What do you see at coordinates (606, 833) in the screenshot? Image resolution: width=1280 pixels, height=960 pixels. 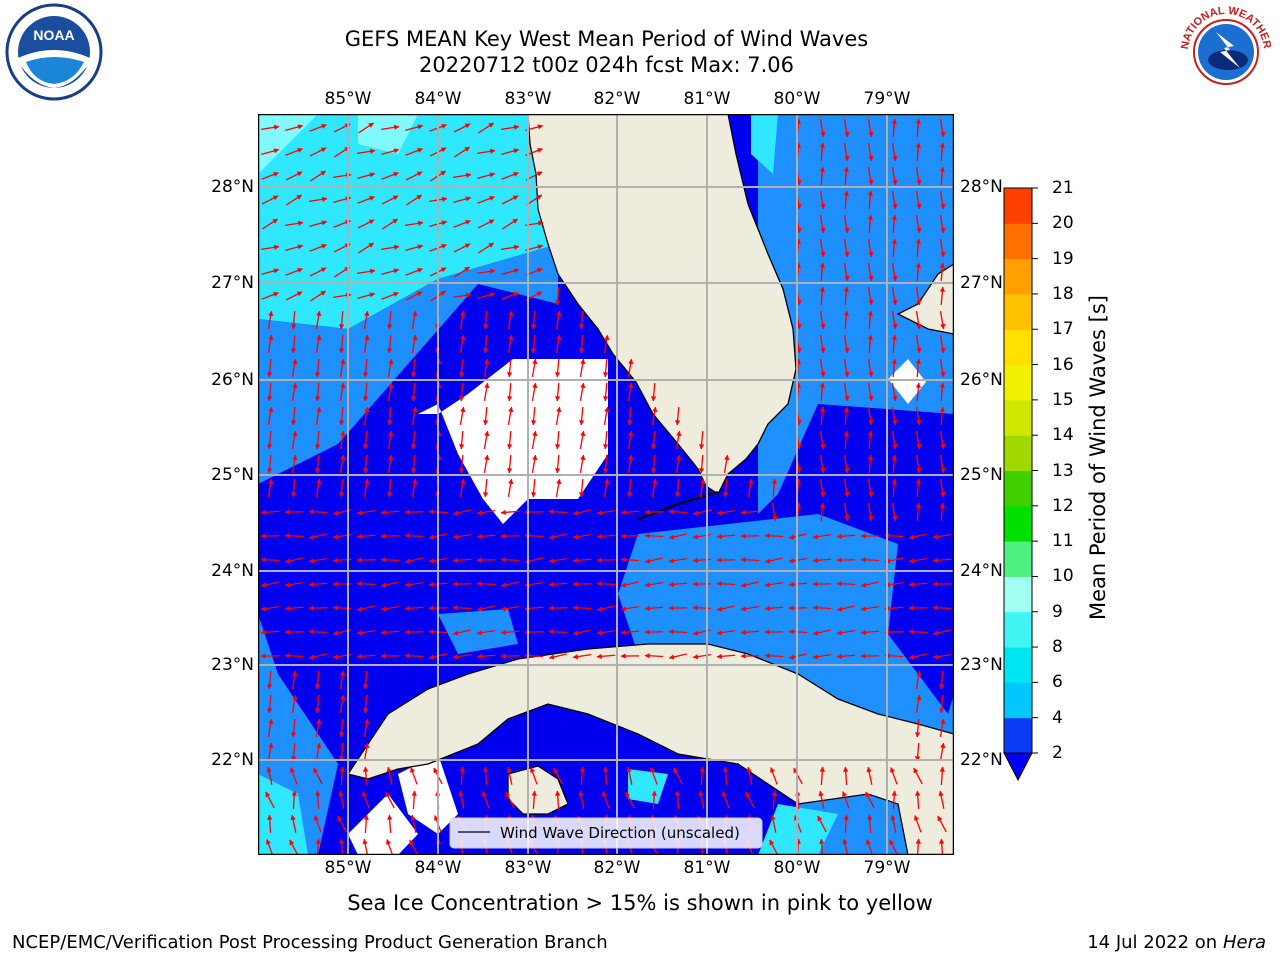 I see `map-legend: Wind Wave Direction (unscaled)` at bounding box center [606, 833].